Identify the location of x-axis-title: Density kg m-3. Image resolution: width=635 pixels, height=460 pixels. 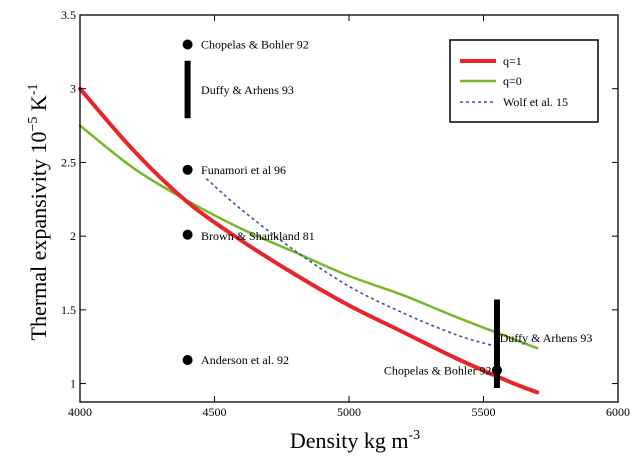
(355, 440).